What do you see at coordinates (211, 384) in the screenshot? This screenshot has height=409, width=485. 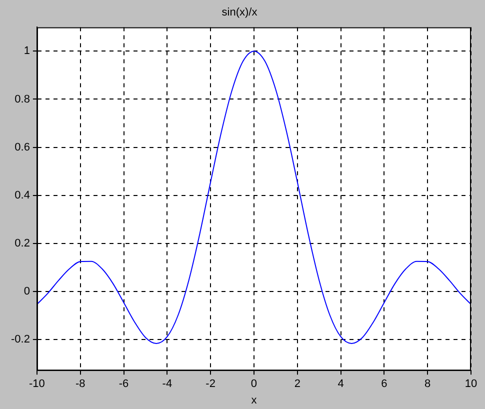 I see `x-tick-label: -2` at bounding box center [211, 384].